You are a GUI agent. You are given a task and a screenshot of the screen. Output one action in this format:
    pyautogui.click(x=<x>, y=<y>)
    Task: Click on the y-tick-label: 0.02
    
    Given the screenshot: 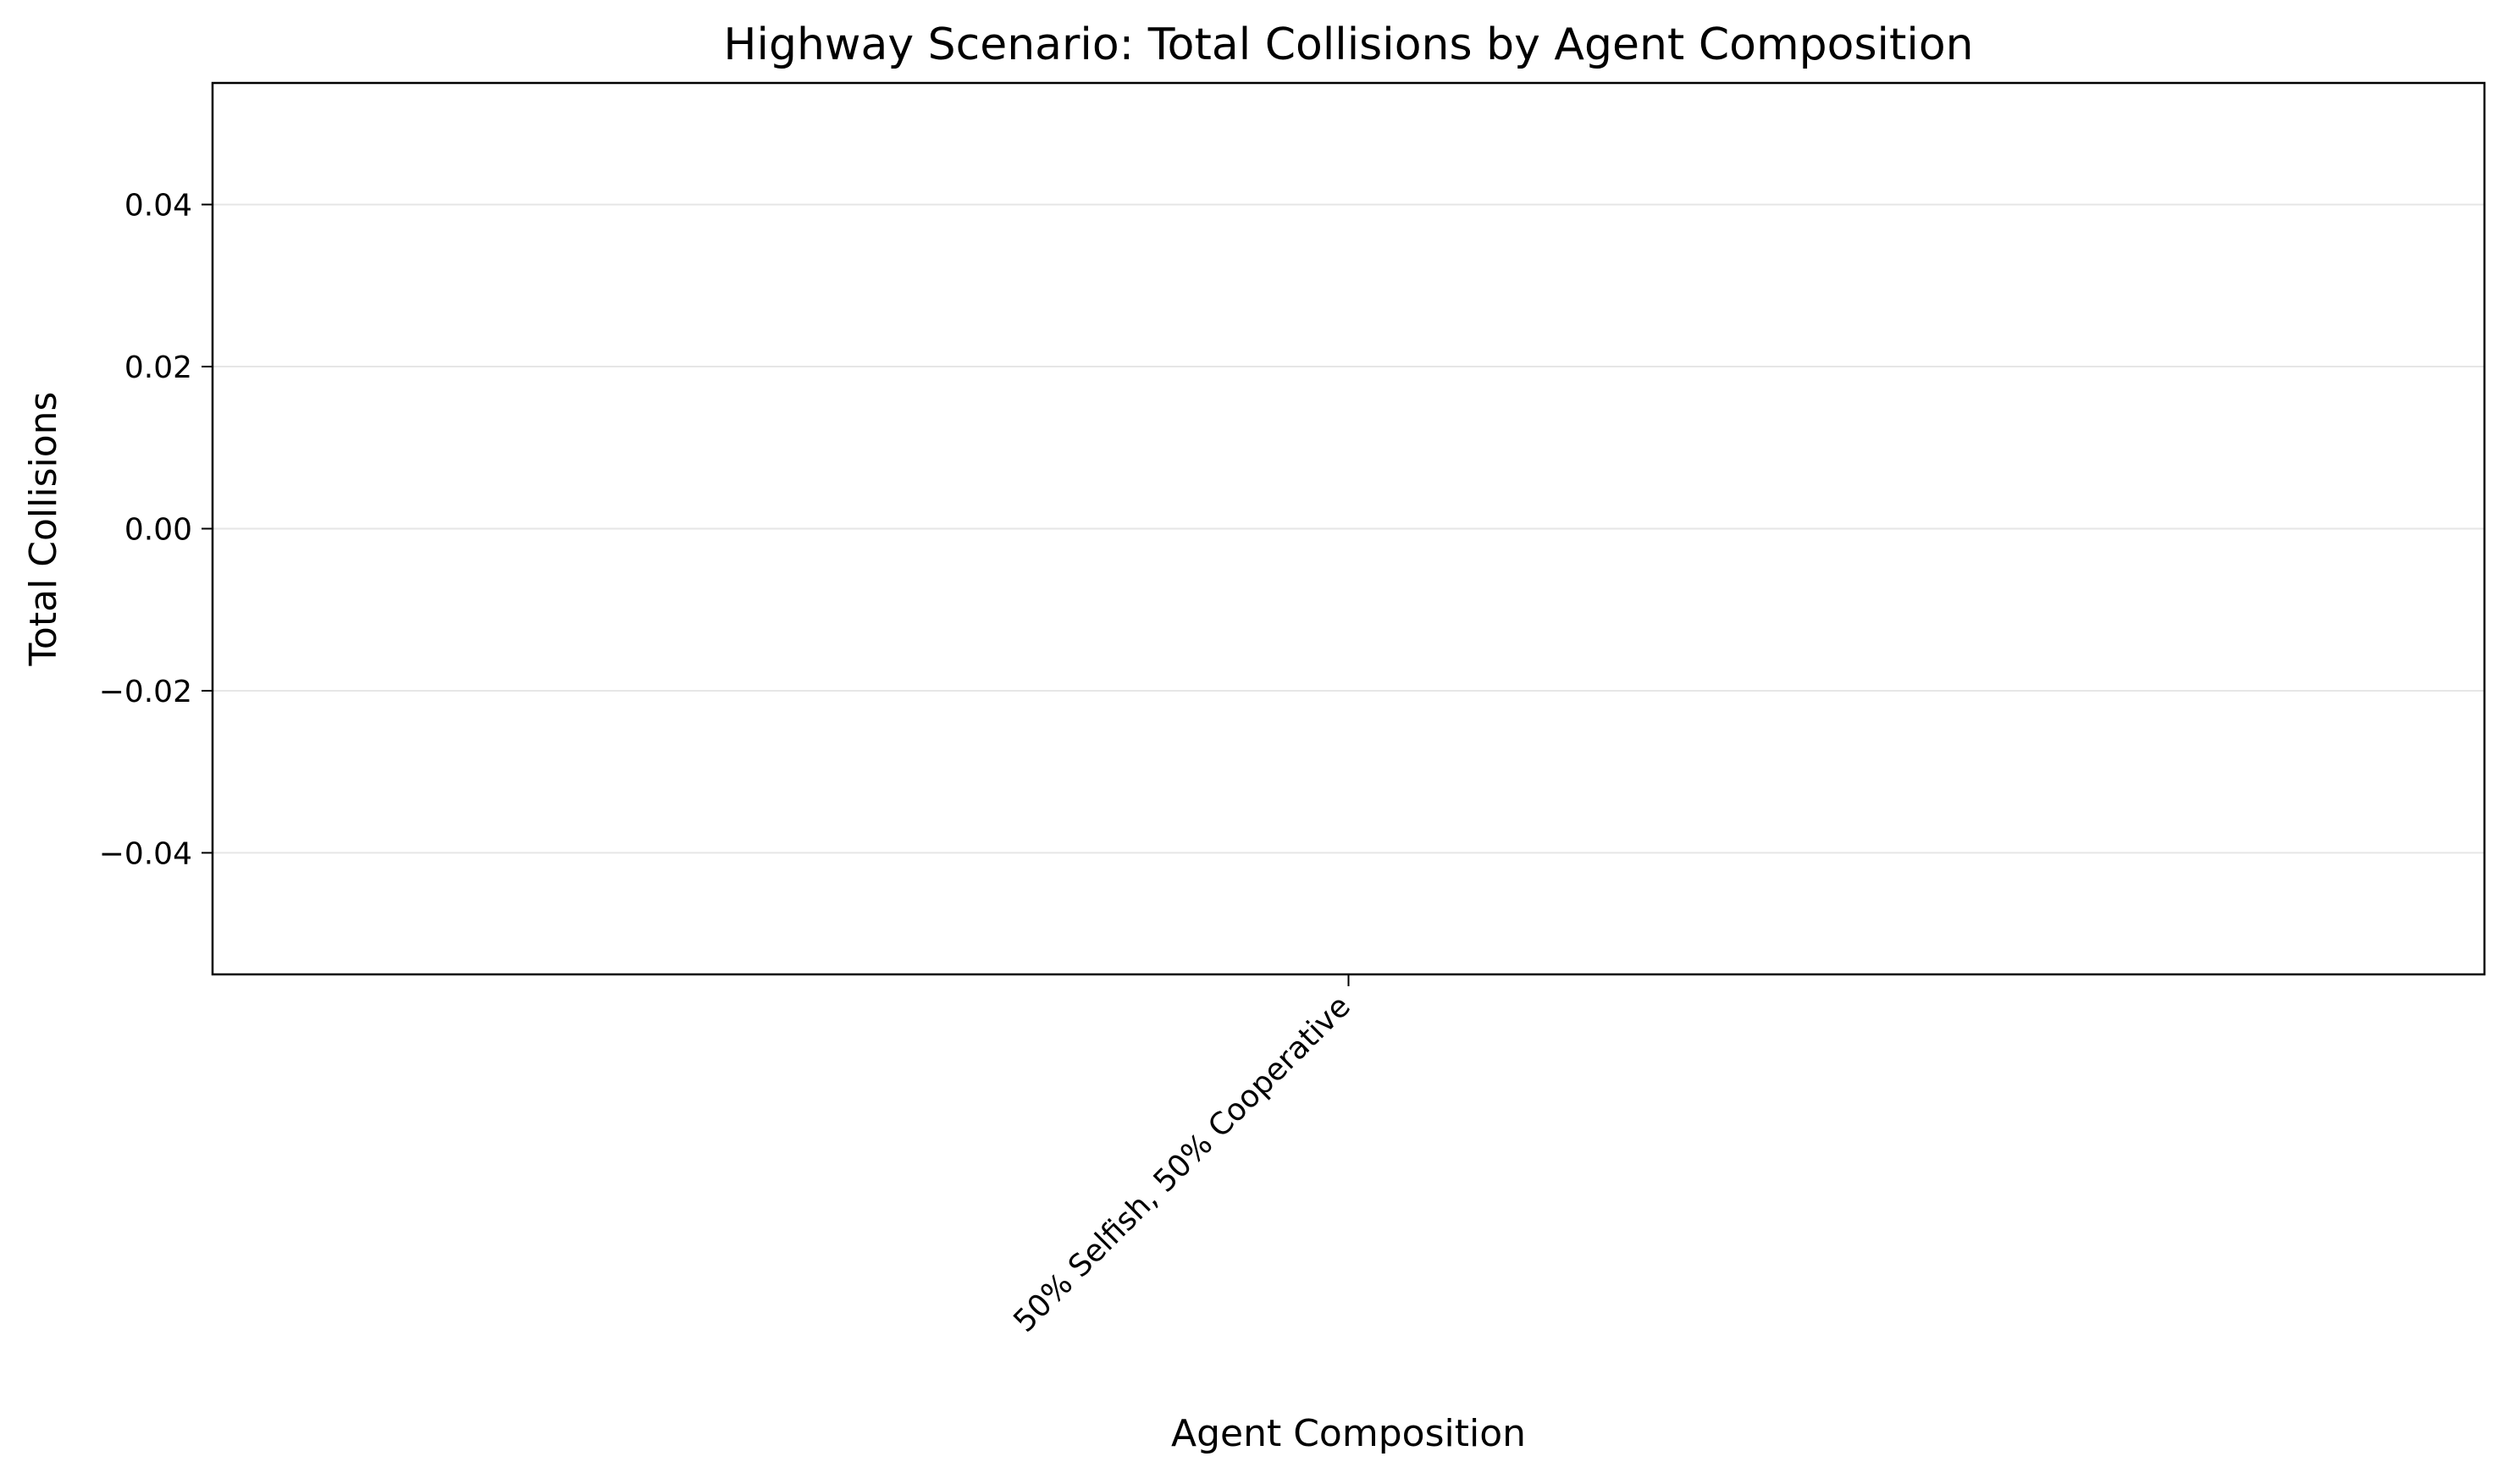 What is the action you would take?
    pyautogui.click(x=158, y=367)
    